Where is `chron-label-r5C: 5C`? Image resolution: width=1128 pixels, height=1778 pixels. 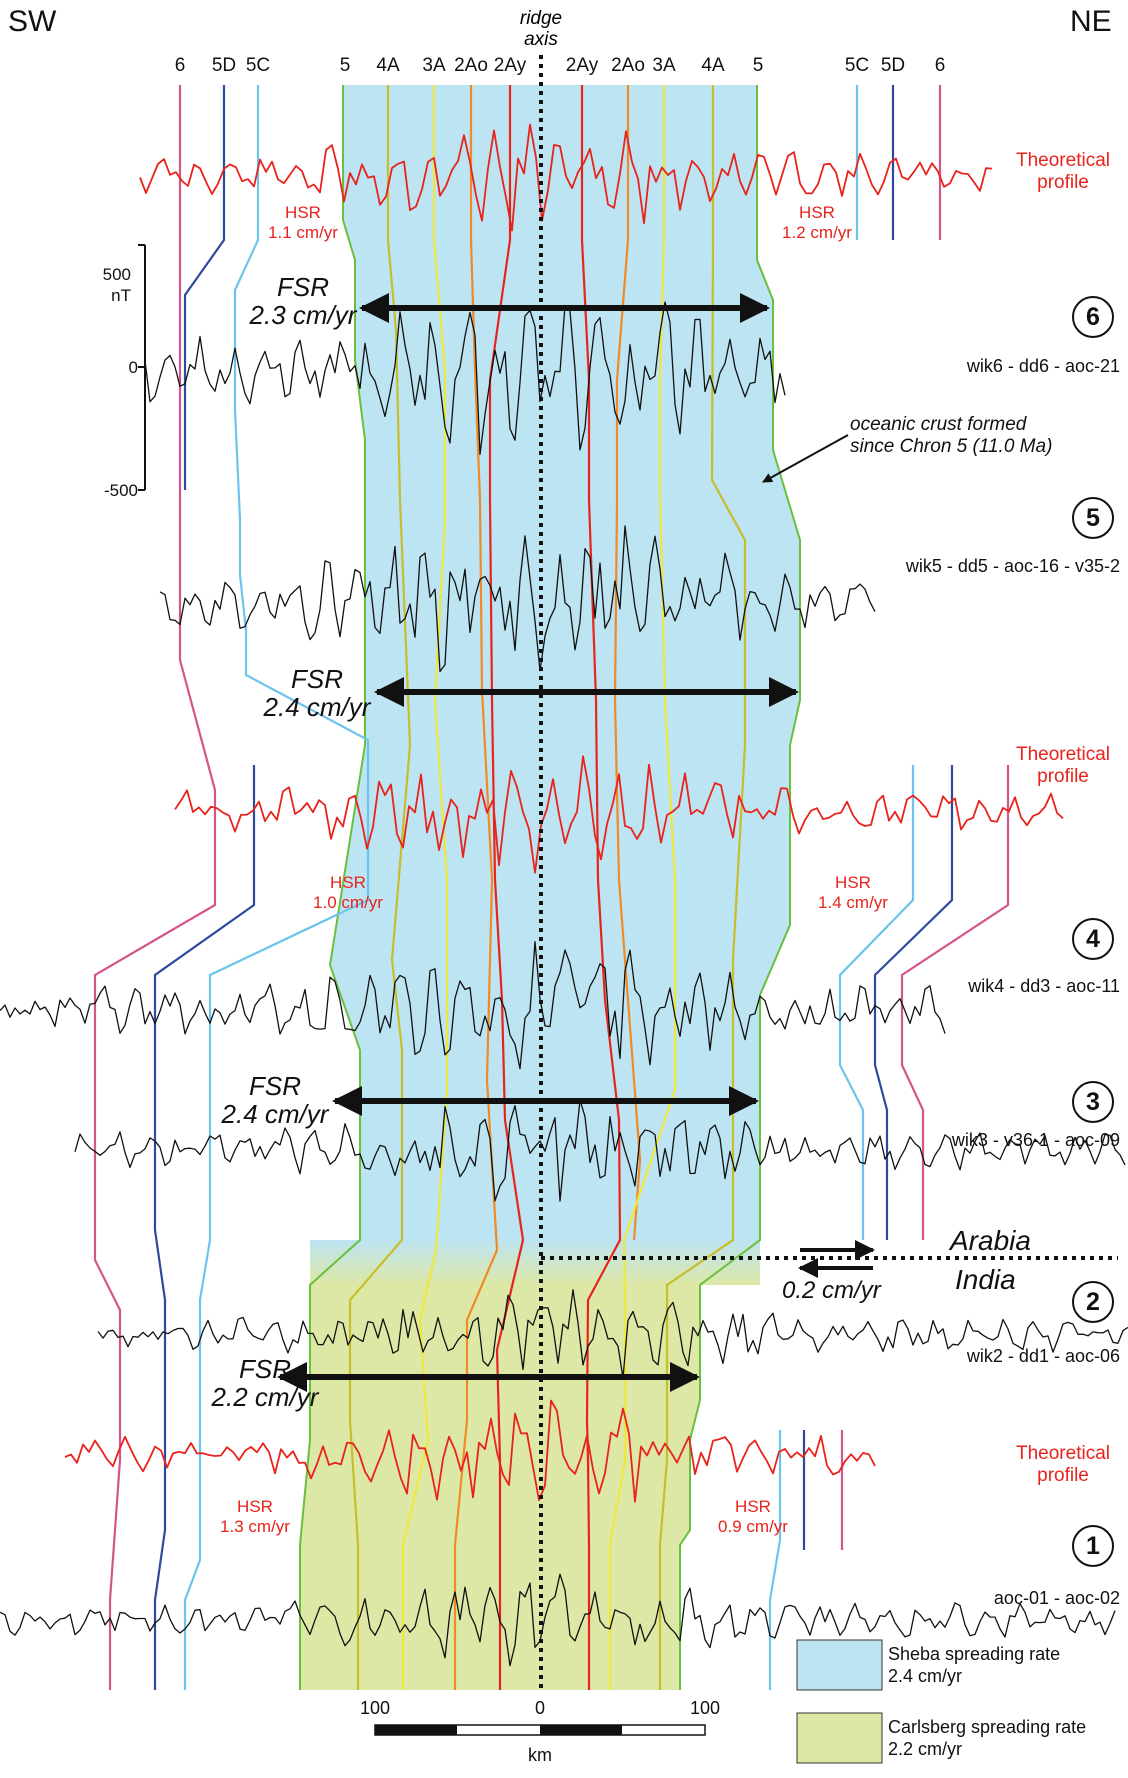 chron-label-r5C: 5C is located at coordinates (857, 65).